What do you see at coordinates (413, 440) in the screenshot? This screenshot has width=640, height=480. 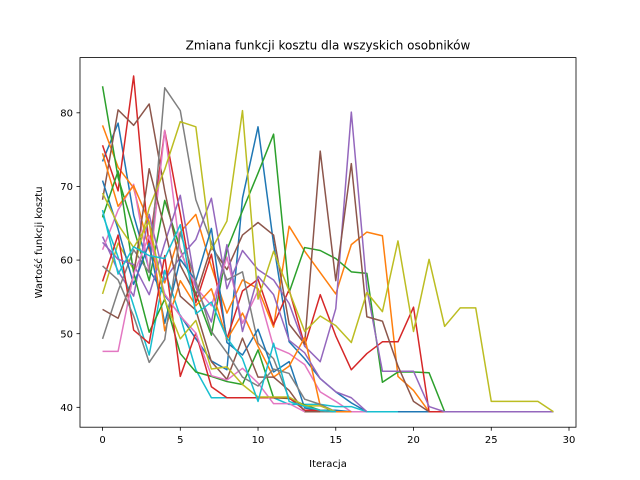 I see `x-tick-label: 20` at bounding box center [413, 440].